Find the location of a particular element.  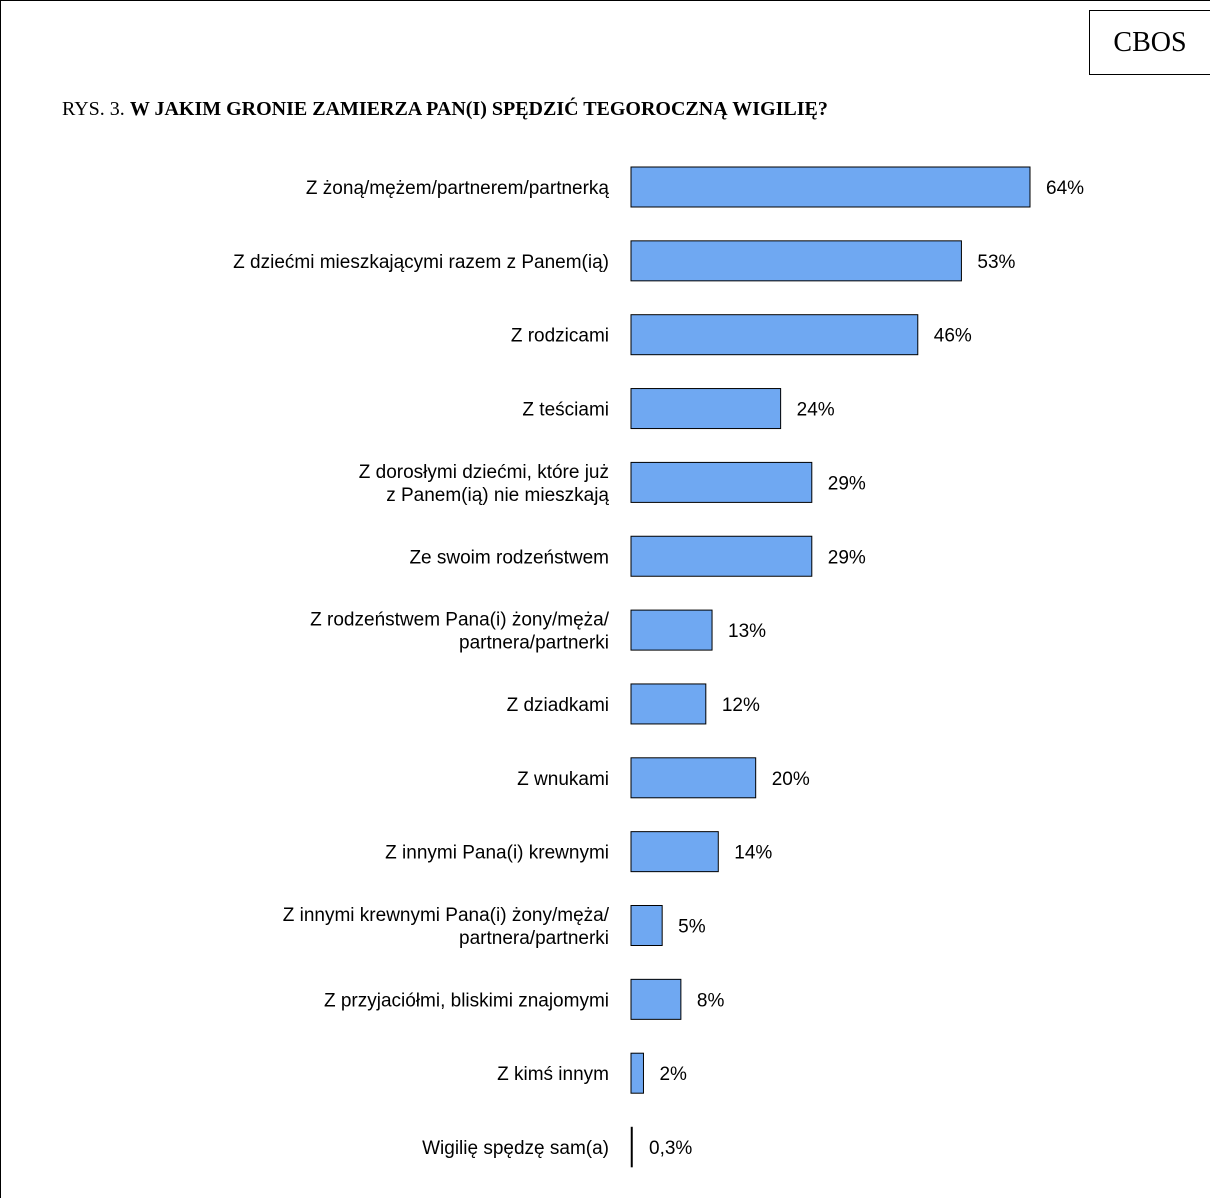

category-label-line: Z teściami is located at coordinates (565, 410).